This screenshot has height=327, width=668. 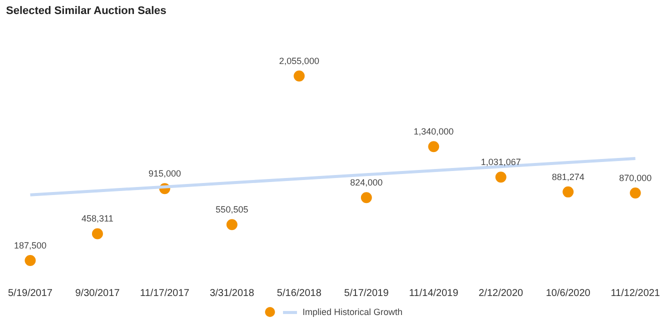 I want to click on data-label: 1,031,067, so click(x=500, y=162).